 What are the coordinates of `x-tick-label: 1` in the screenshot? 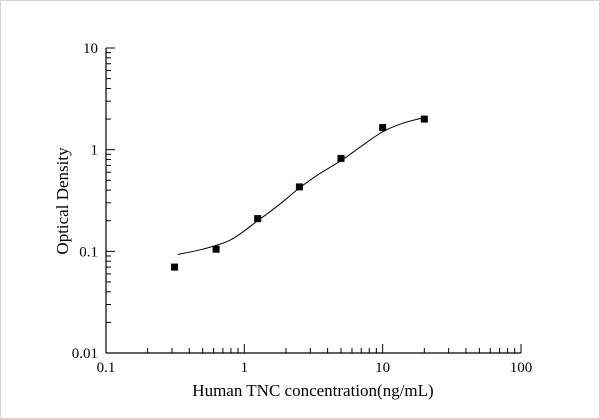 It's located at (245, 368).